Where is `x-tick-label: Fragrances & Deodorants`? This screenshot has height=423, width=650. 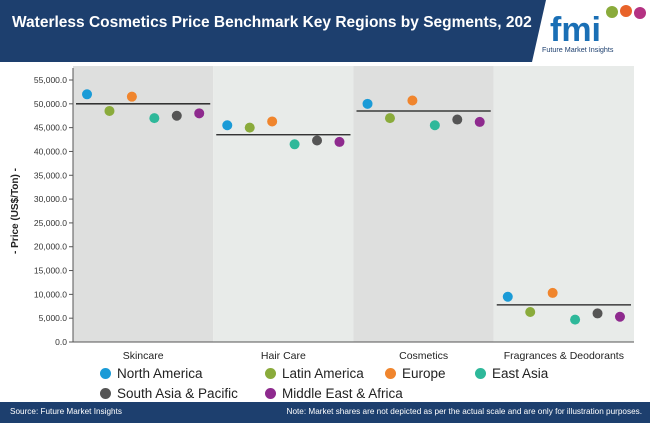
x-tick-label: Fragrances & Deodorants is located at coordinates (564, 356).